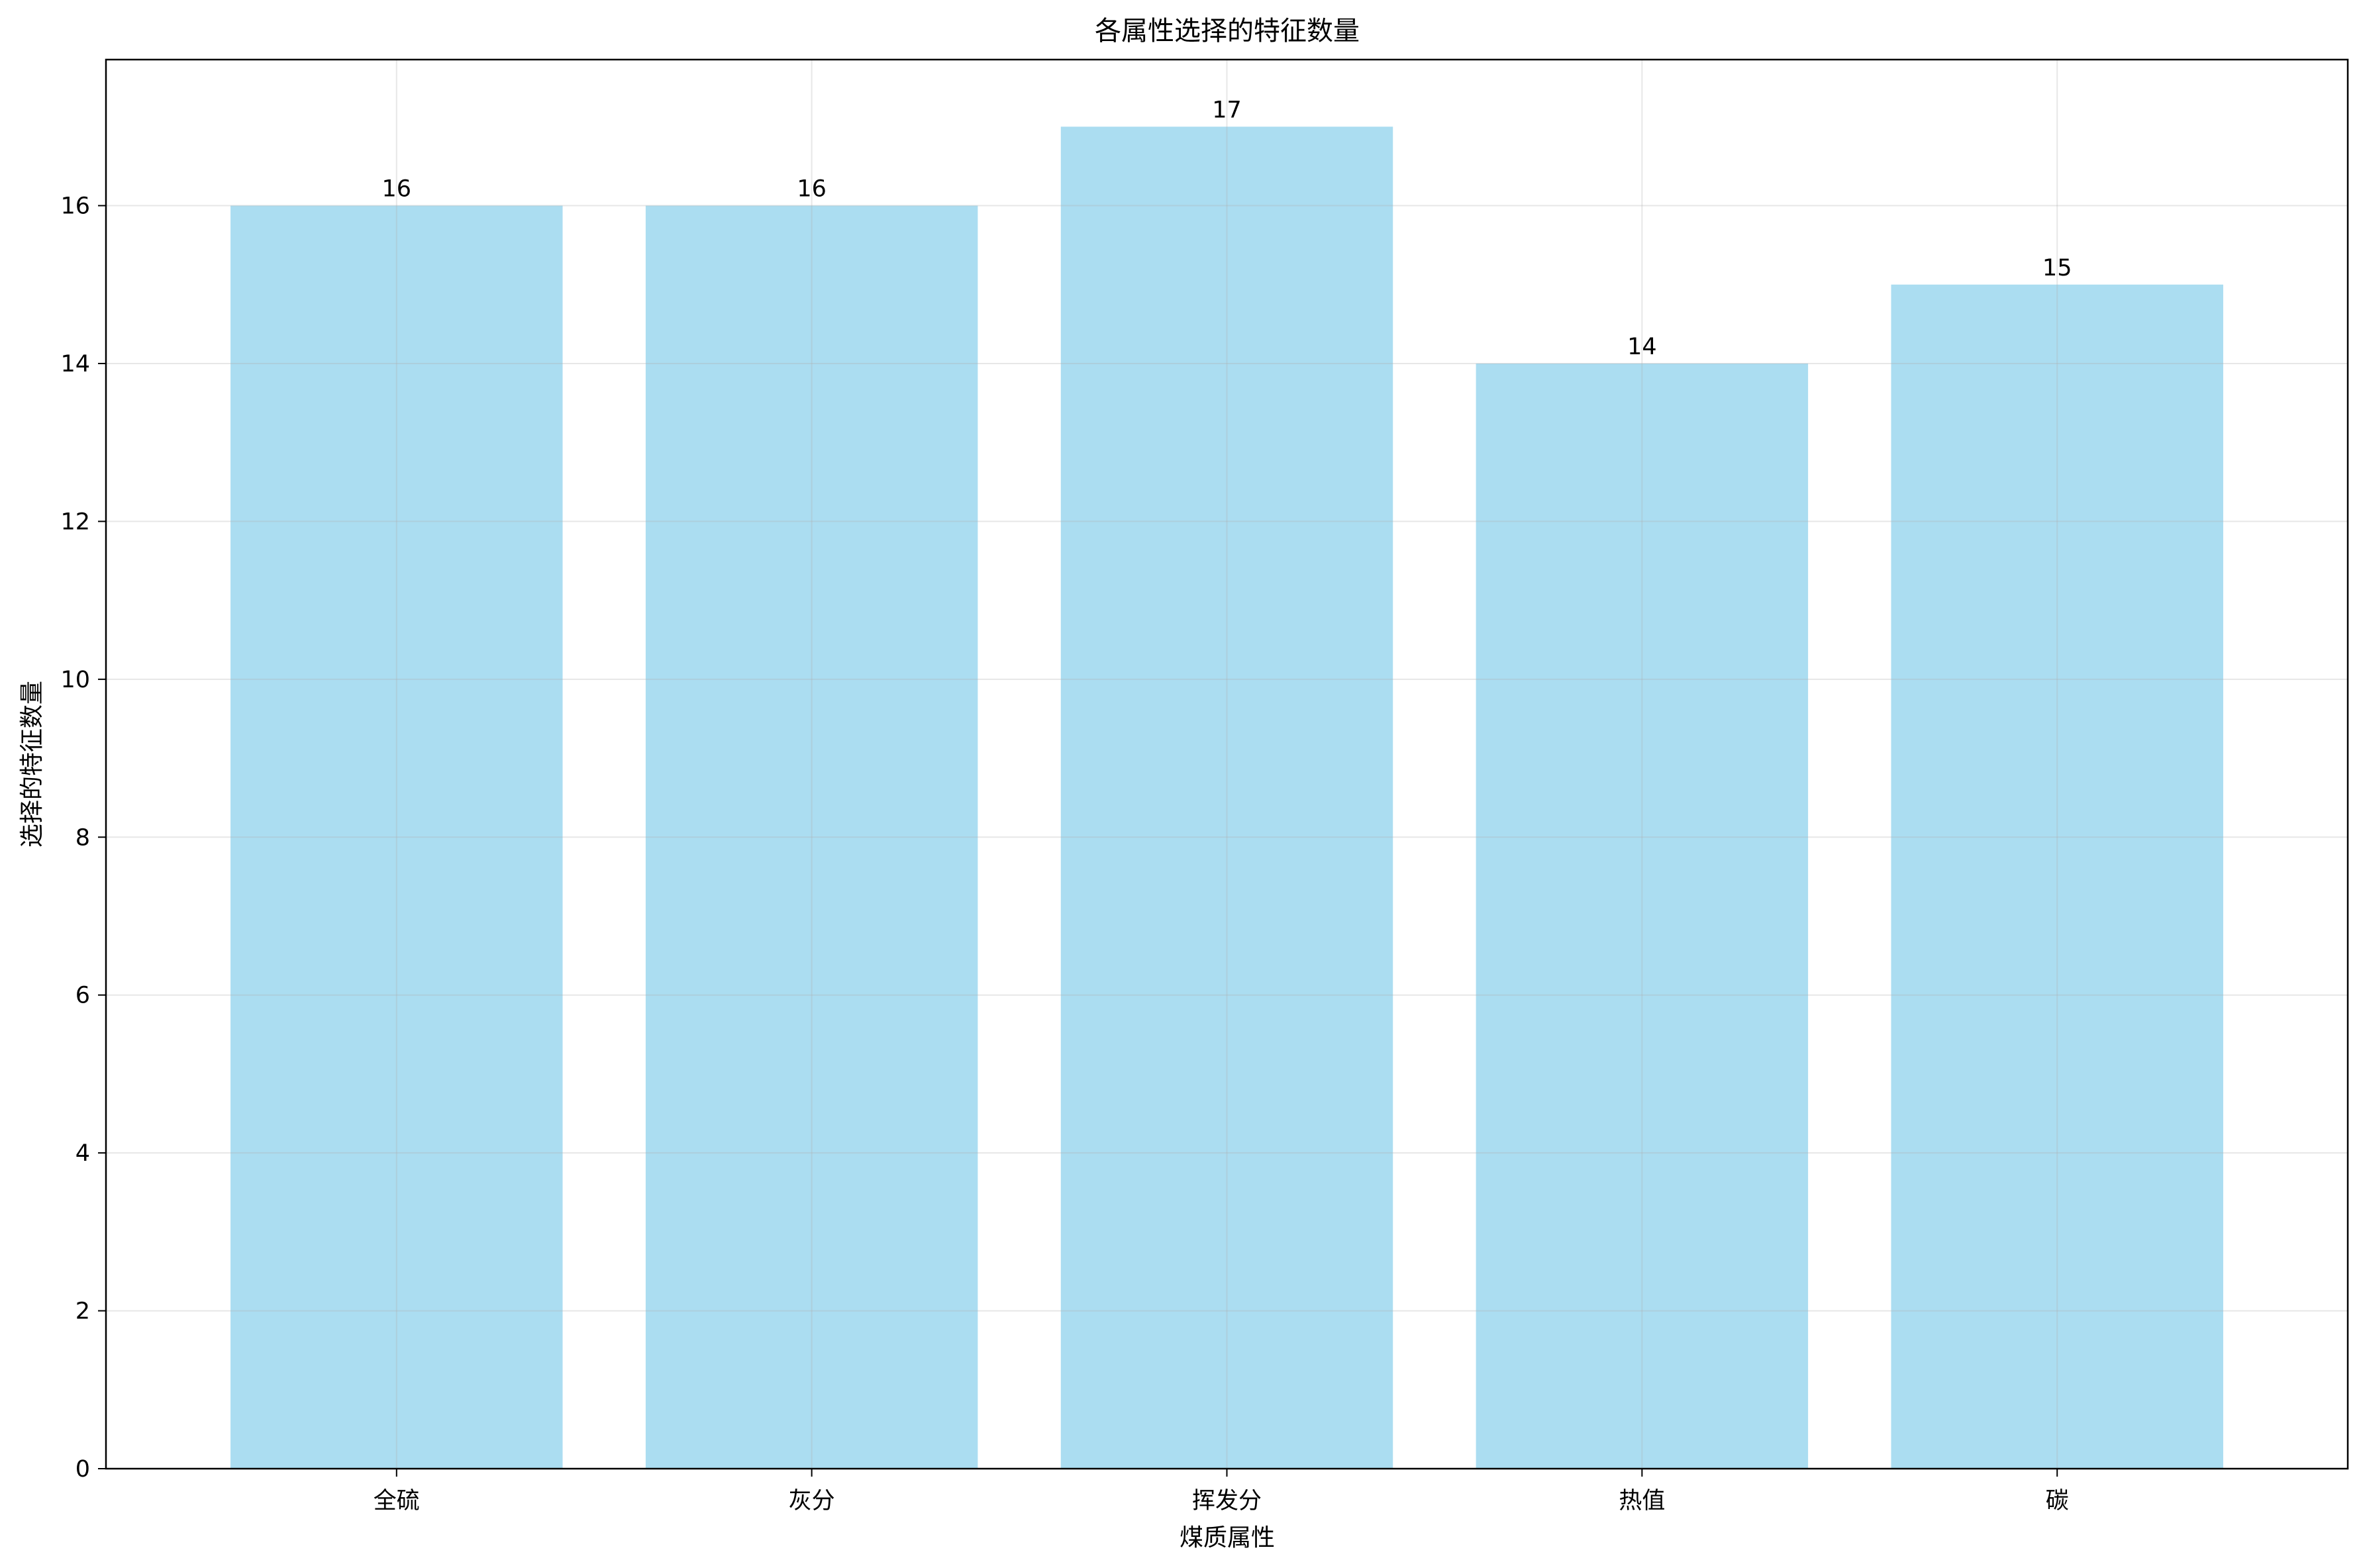 The width and height of the screenshot is (2363, 1568). I want to click on y-axis-ticks: 0 2 4 6 8 10 12 14 16, so click(83, 838).